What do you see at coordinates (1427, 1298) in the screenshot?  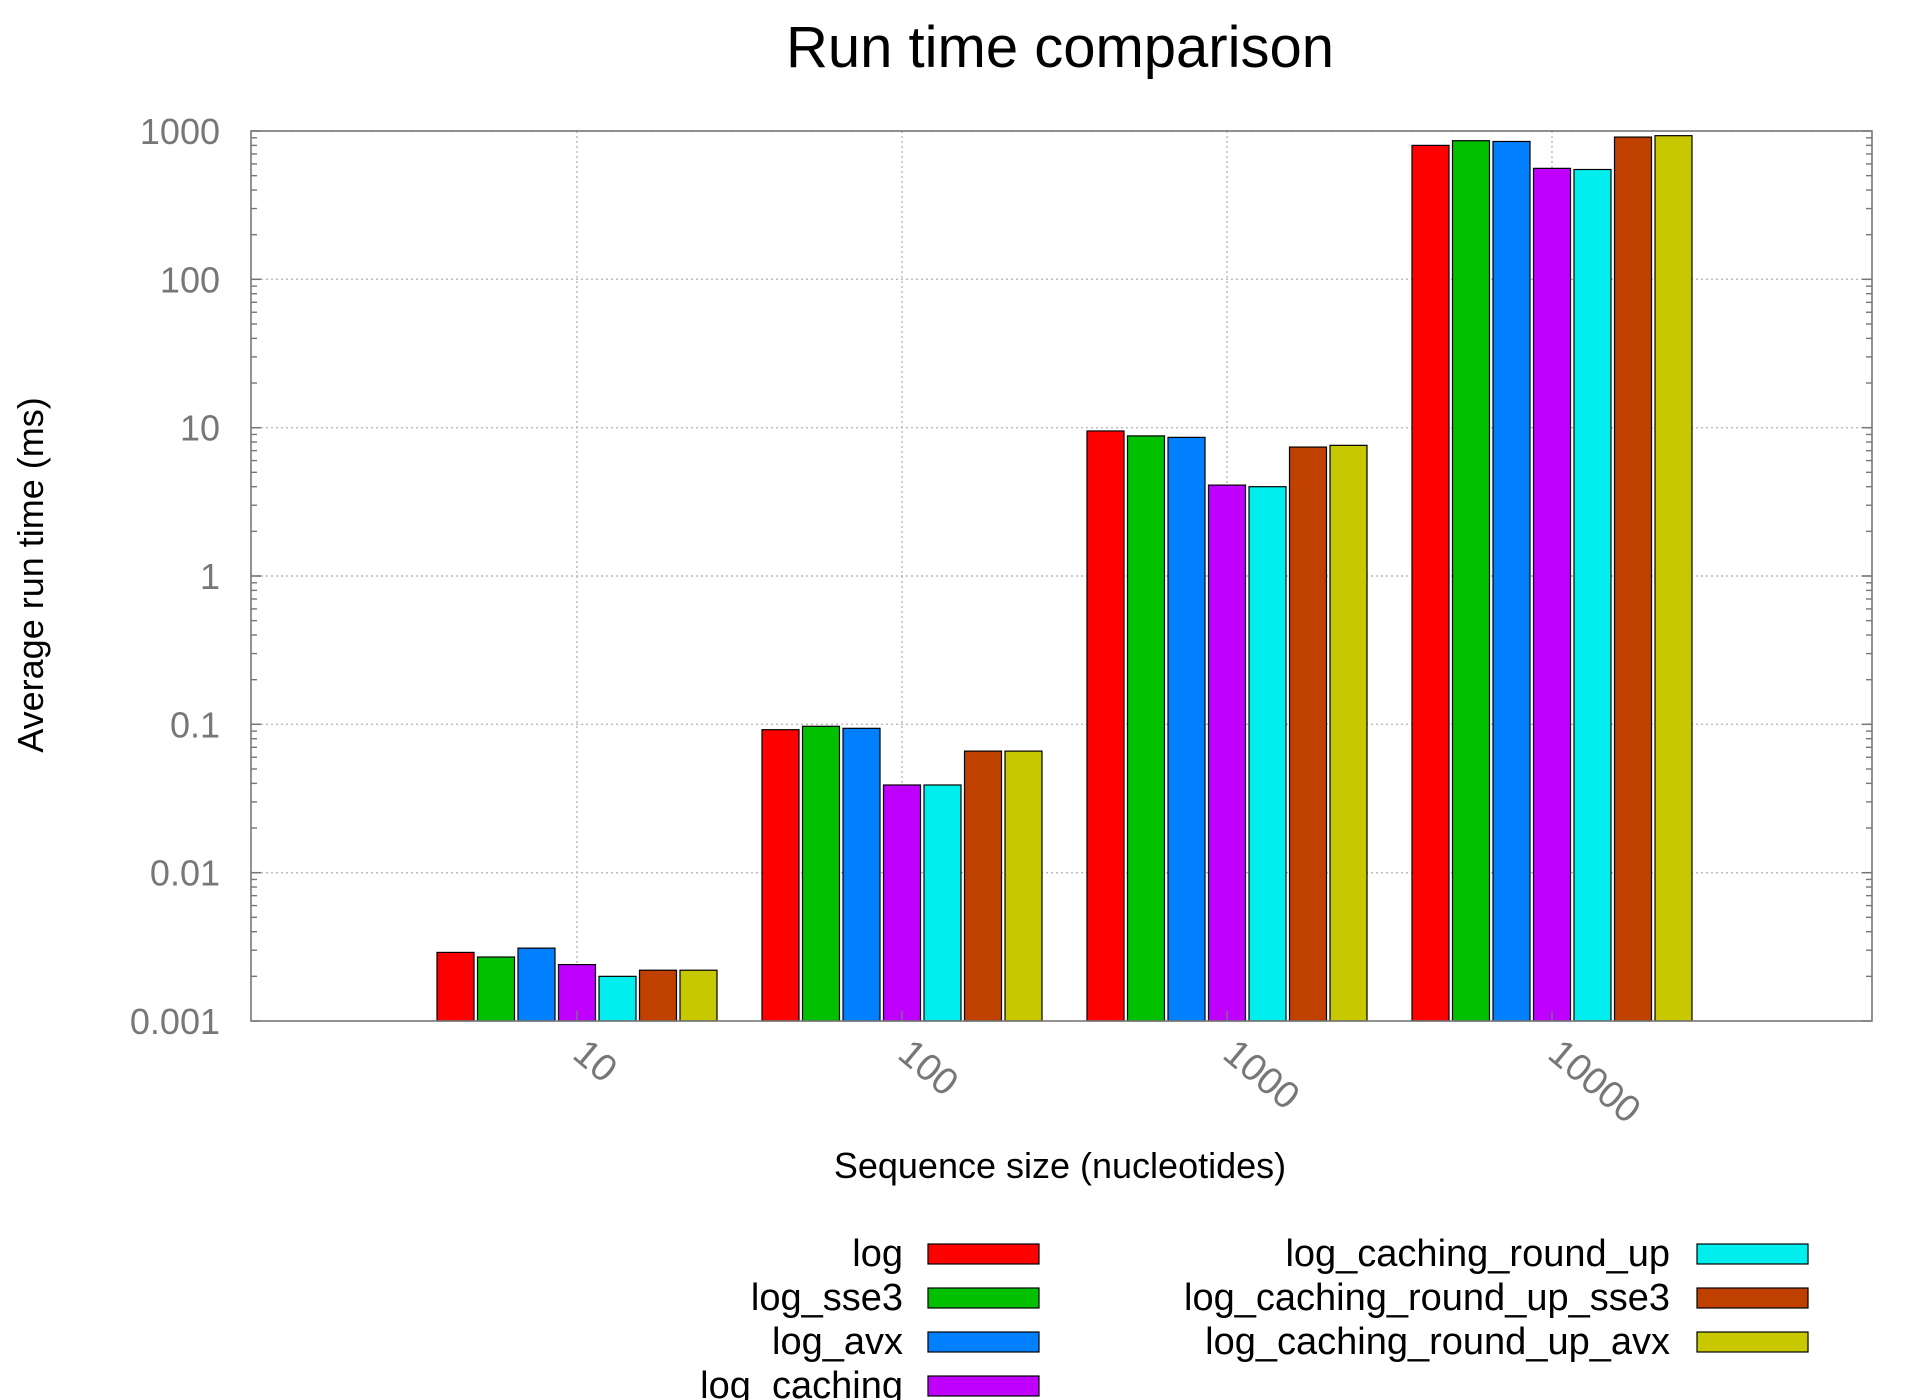 I see `legend-label-log_caching_round_up_sse3: log_caching_round_up_sse3` at bounding box center [1427, 1298].